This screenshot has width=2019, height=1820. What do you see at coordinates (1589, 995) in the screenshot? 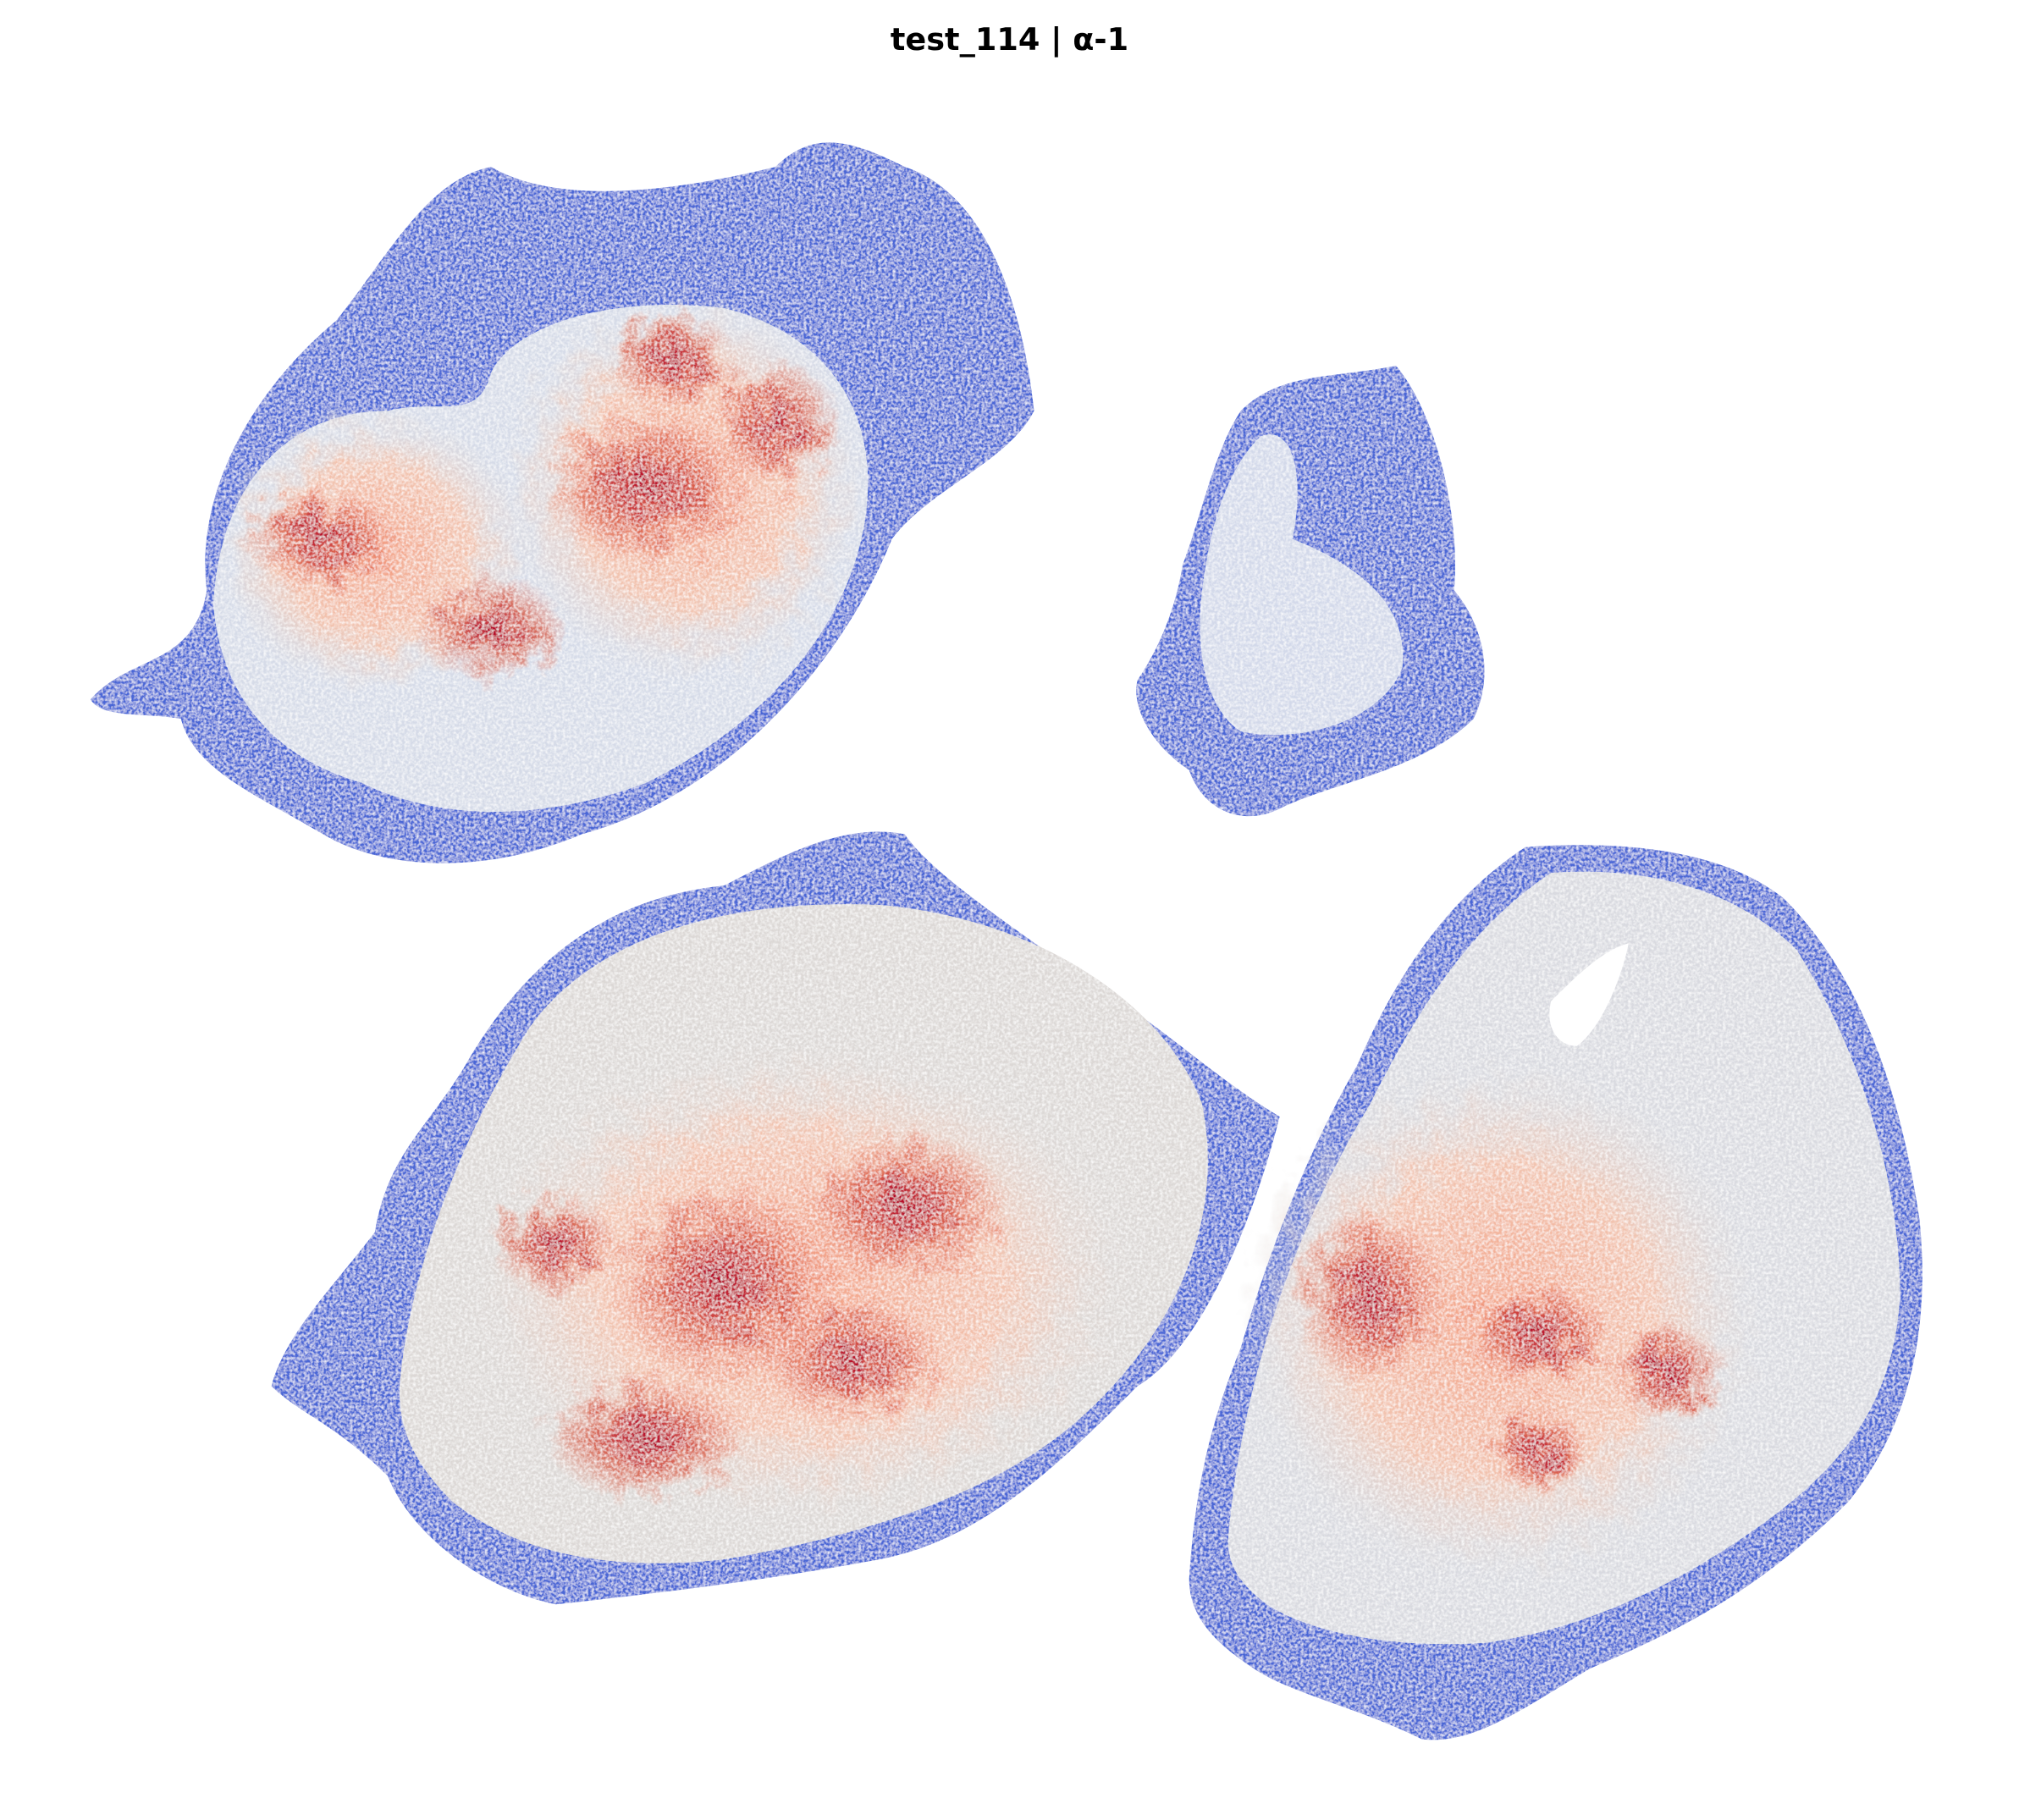
I see `tissue-gap` at bounding box center [1589, 995].